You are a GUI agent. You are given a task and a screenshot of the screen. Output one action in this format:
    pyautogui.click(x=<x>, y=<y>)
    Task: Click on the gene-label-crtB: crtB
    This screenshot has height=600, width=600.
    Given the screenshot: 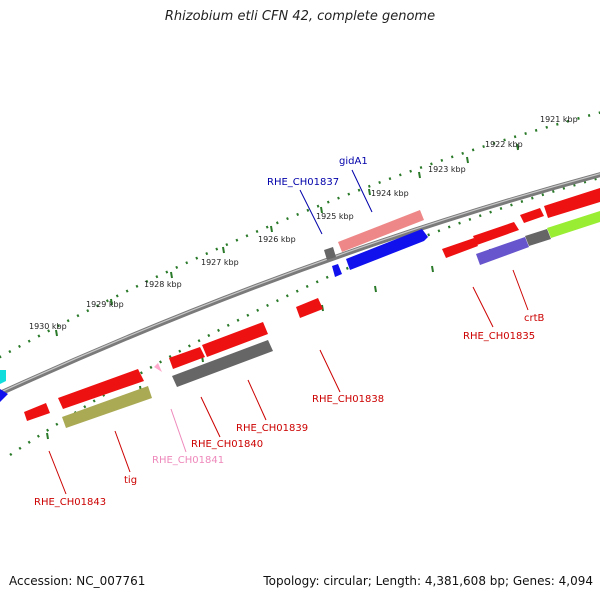 What is the action you would take?
    pyautogui.click(x=534, y=318)
    